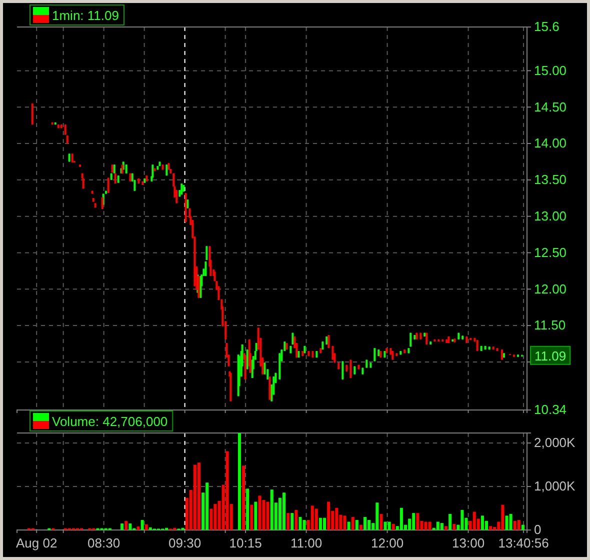  Describe the element at coordinates (550, 180) in the screenshot. I see `y-tick-label: 13.50` at that location.